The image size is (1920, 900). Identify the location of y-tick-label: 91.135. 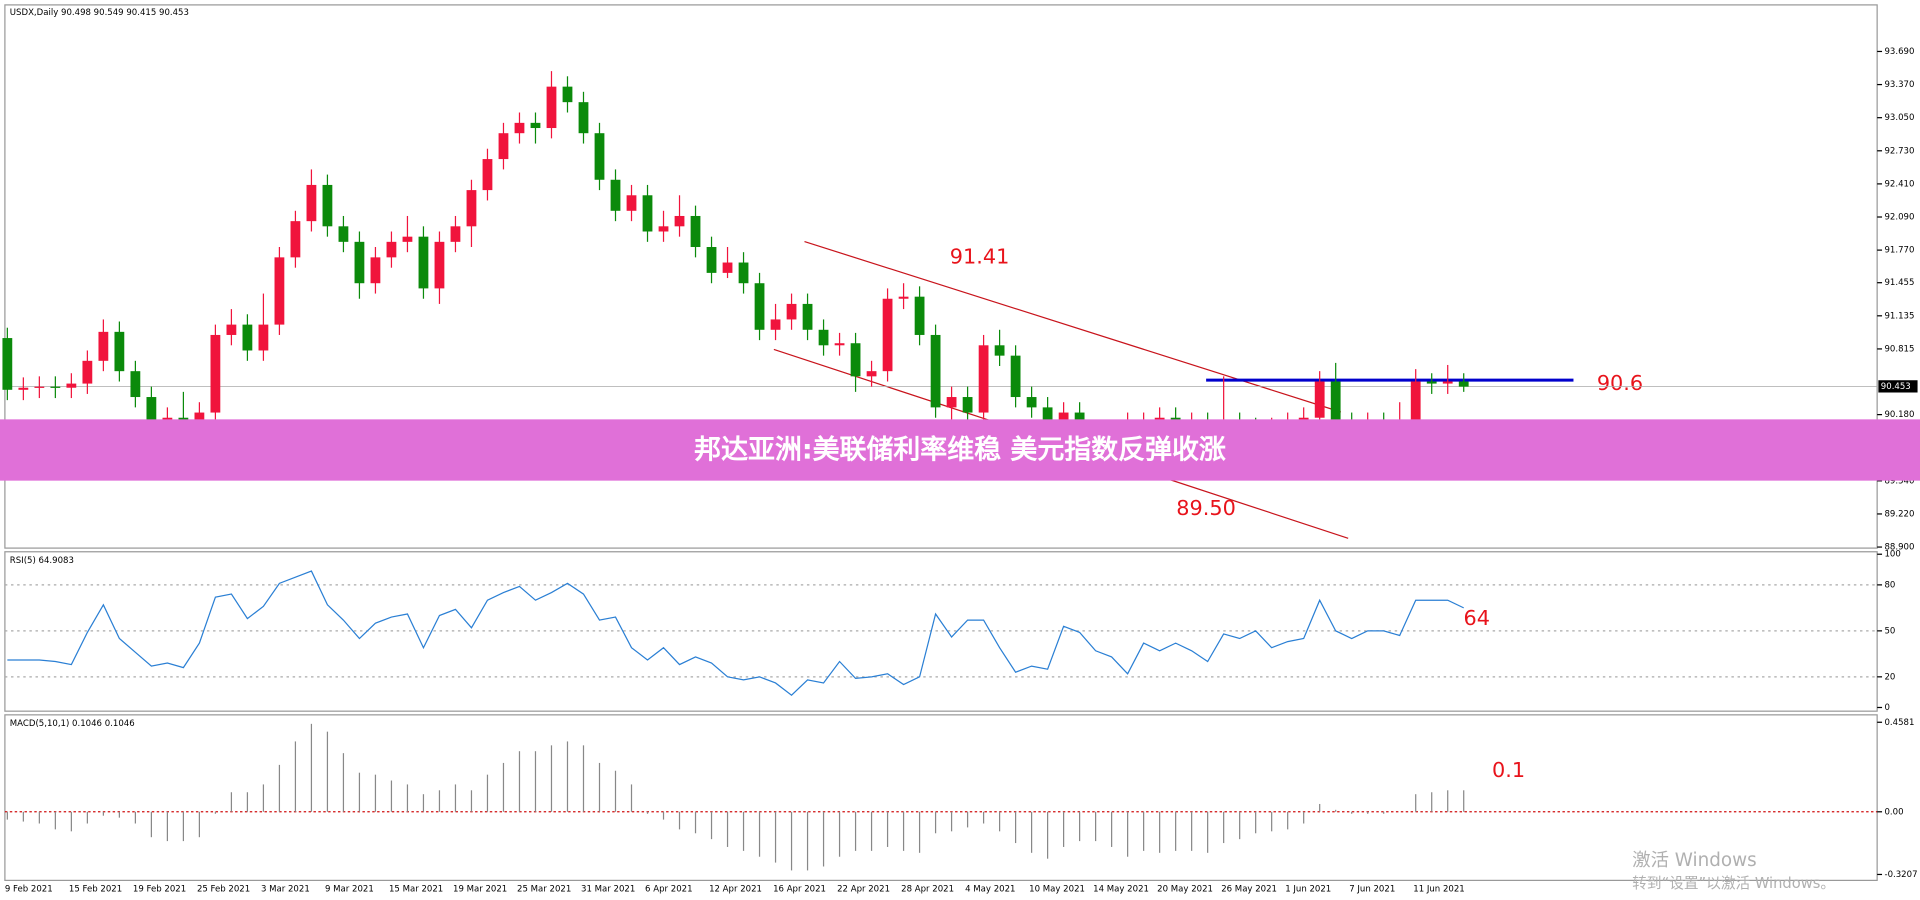
(1899, 316).